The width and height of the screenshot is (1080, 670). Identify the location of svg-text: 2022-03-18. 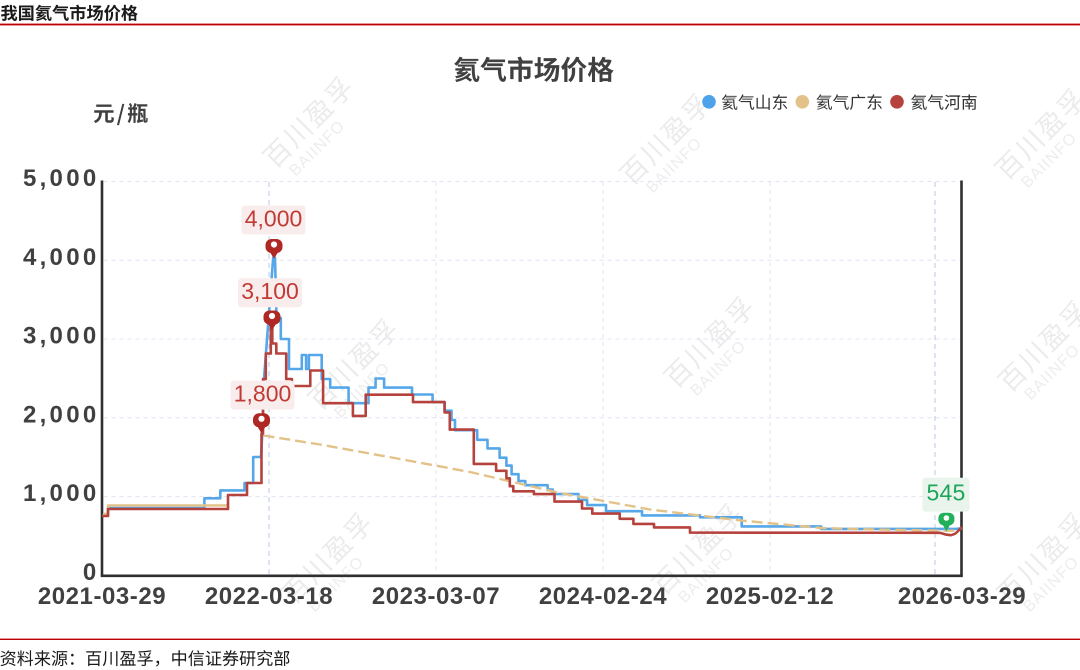
(269, 596).